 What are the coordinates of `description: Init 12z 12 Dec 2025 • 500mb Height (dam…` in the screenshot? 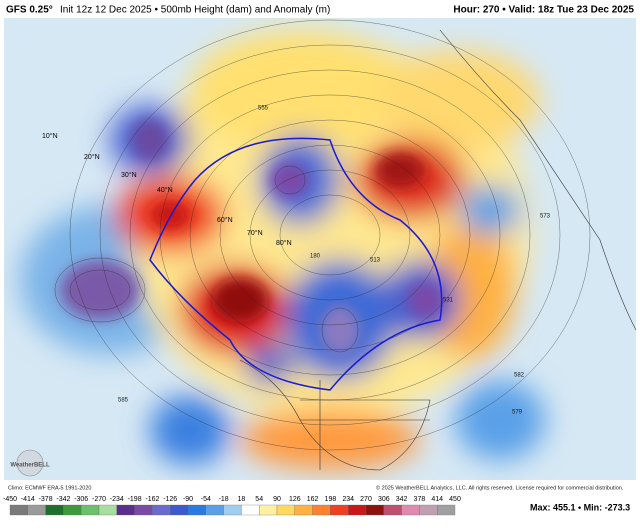 It's located at (195, 10).